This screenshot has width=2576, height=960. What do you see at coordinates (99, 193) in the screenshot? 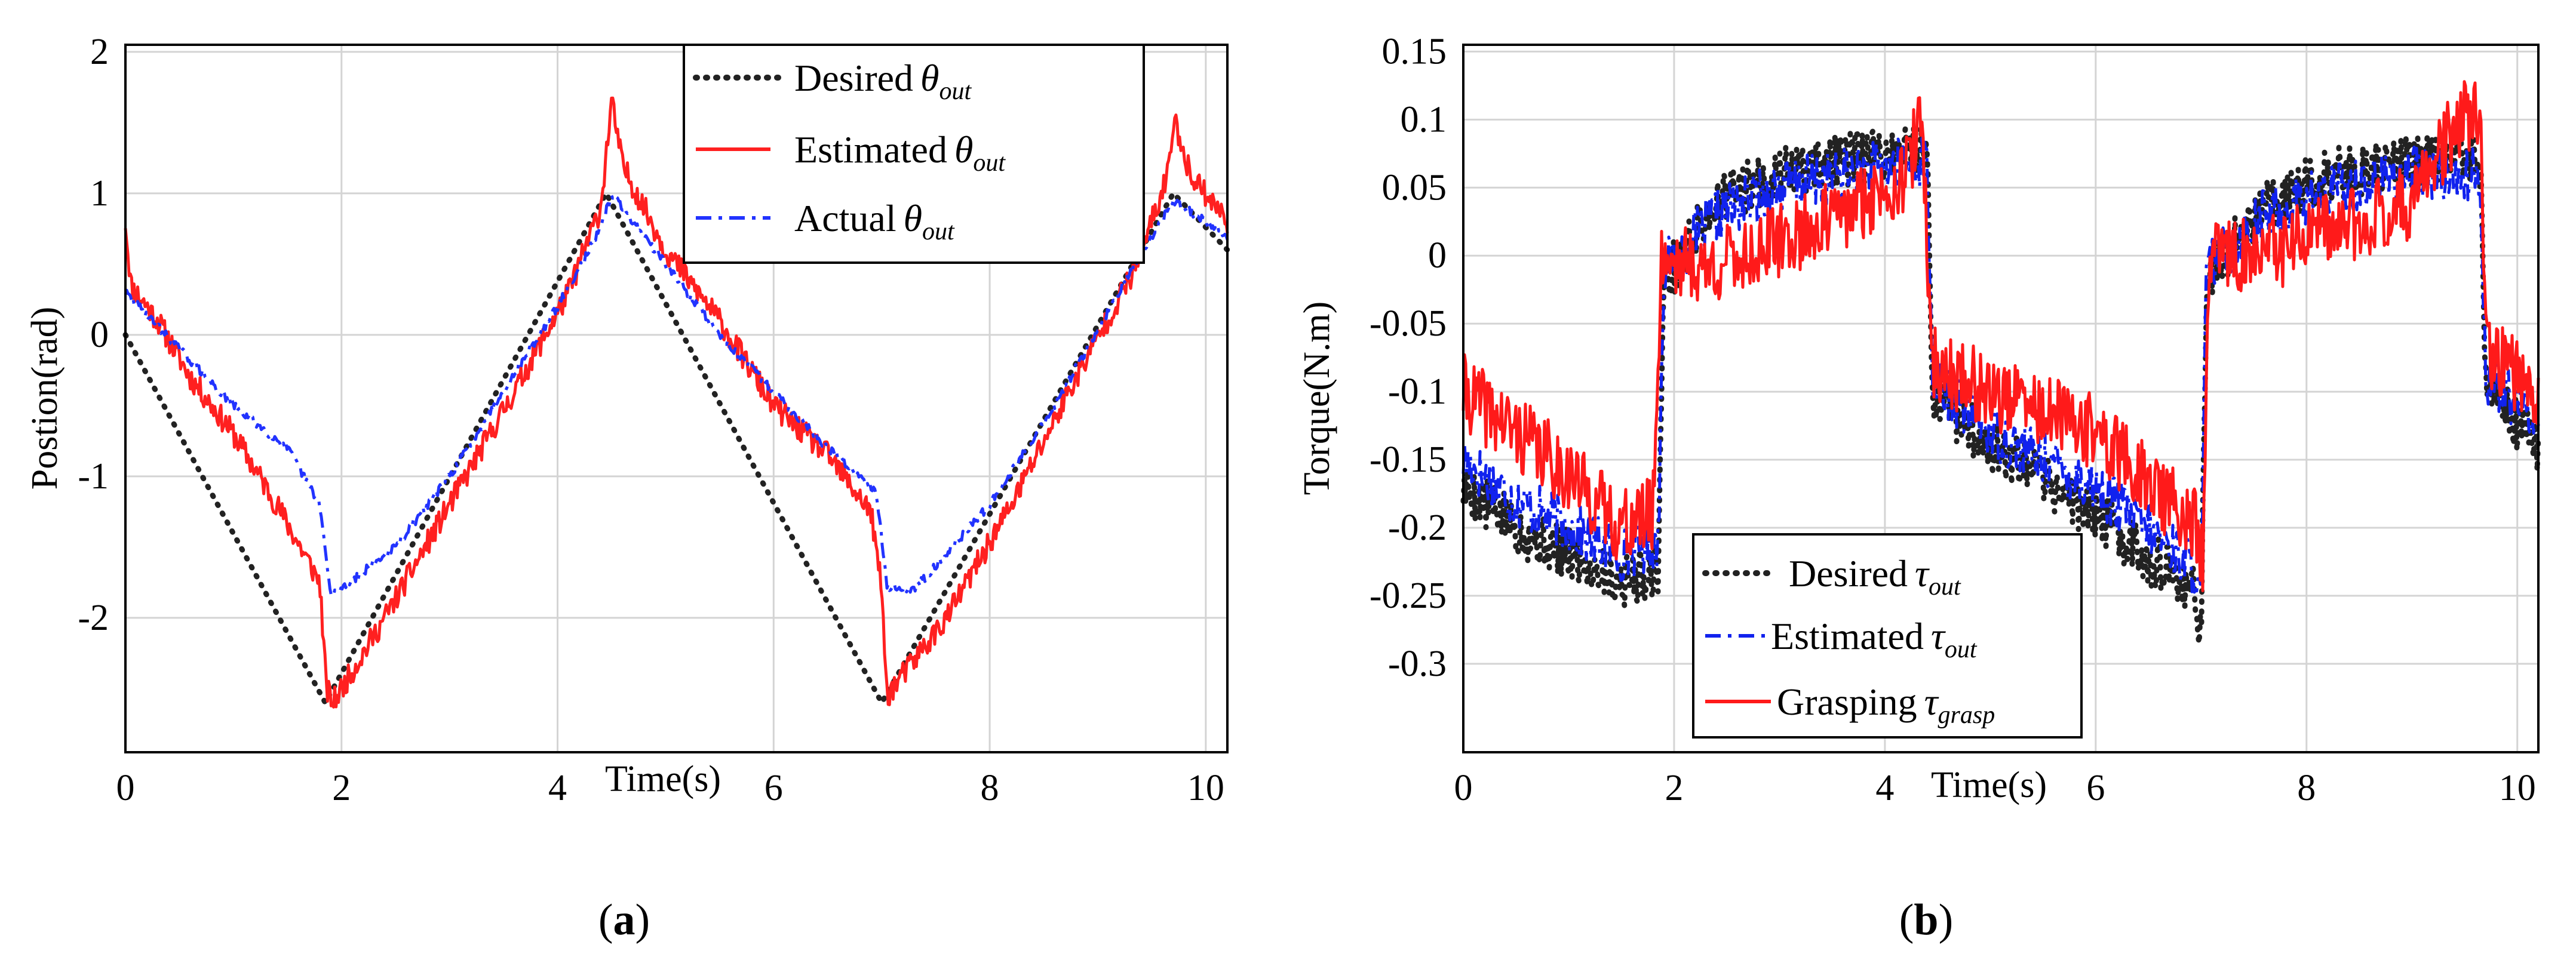
I see `y-tick-label: 1` at bounding box center [99, 193].